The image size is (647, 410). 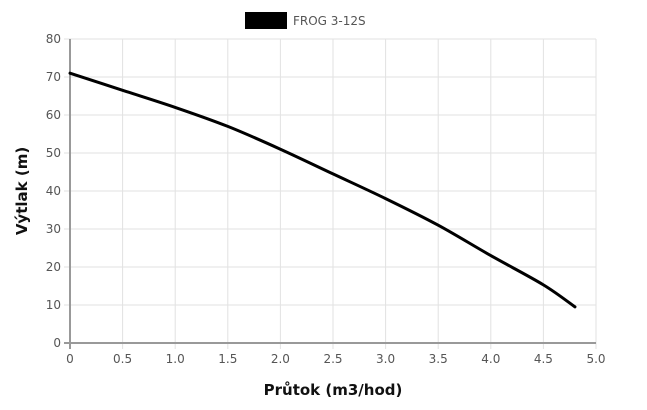 What do you see at coordinates (53, 305) in the screenshot?
I see `y-tick-label: 10` at bounding box center [53, 305].